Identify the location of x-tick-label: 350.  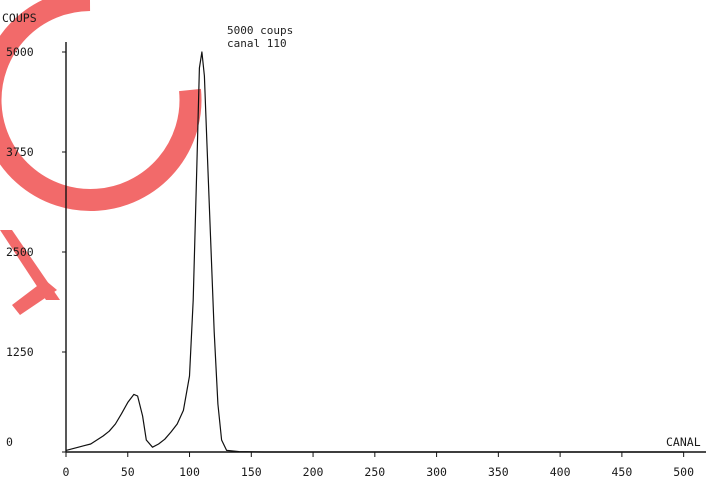
(498, 472).